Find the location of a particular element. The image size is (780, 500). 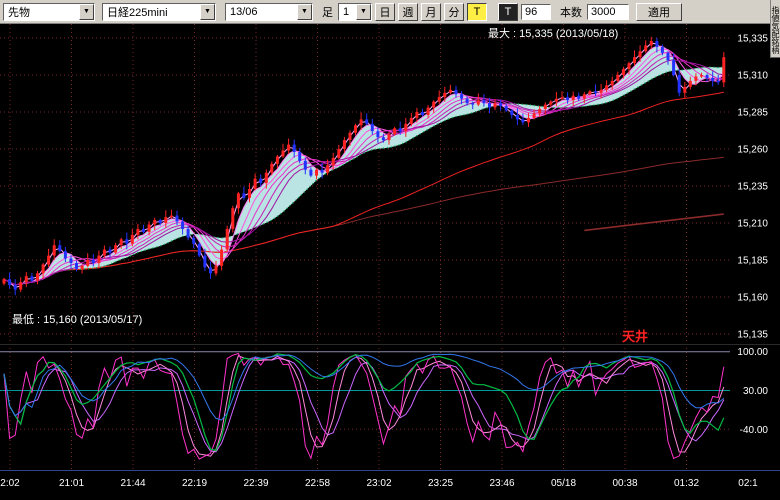

side-tab-quote-list: 指値気配銘柄 is located at coordinates (775, 29).